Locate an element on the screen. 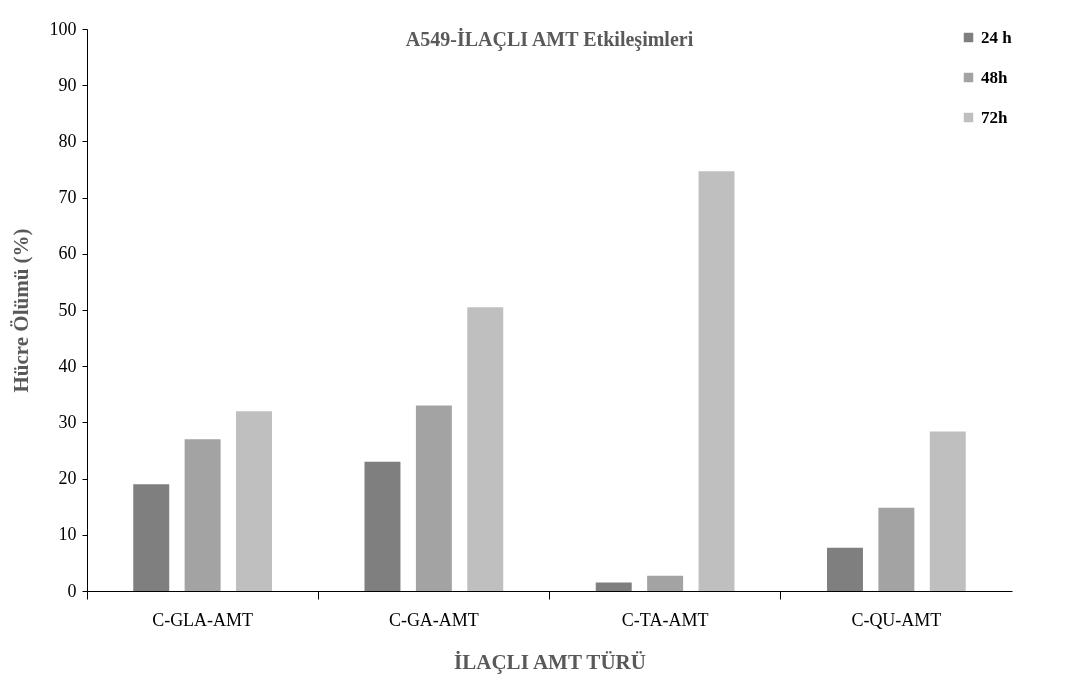  y-tick-label: 40 is located at coordinates (67, 365).